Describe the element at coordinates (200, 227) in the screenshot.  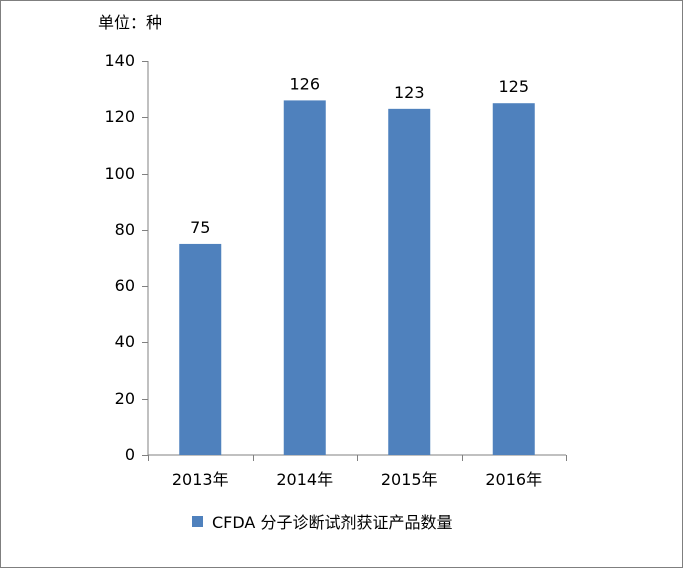
I see `data-label: 75` at that location.